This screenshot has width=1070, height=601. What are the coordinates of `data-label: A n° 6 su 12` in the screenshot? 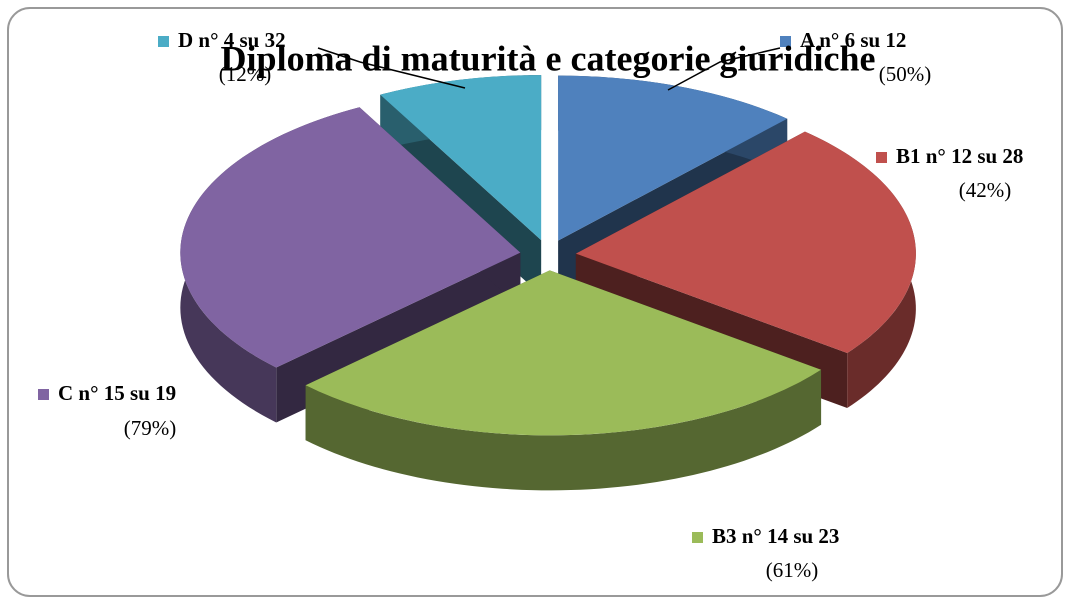 It's located at (853, 40).